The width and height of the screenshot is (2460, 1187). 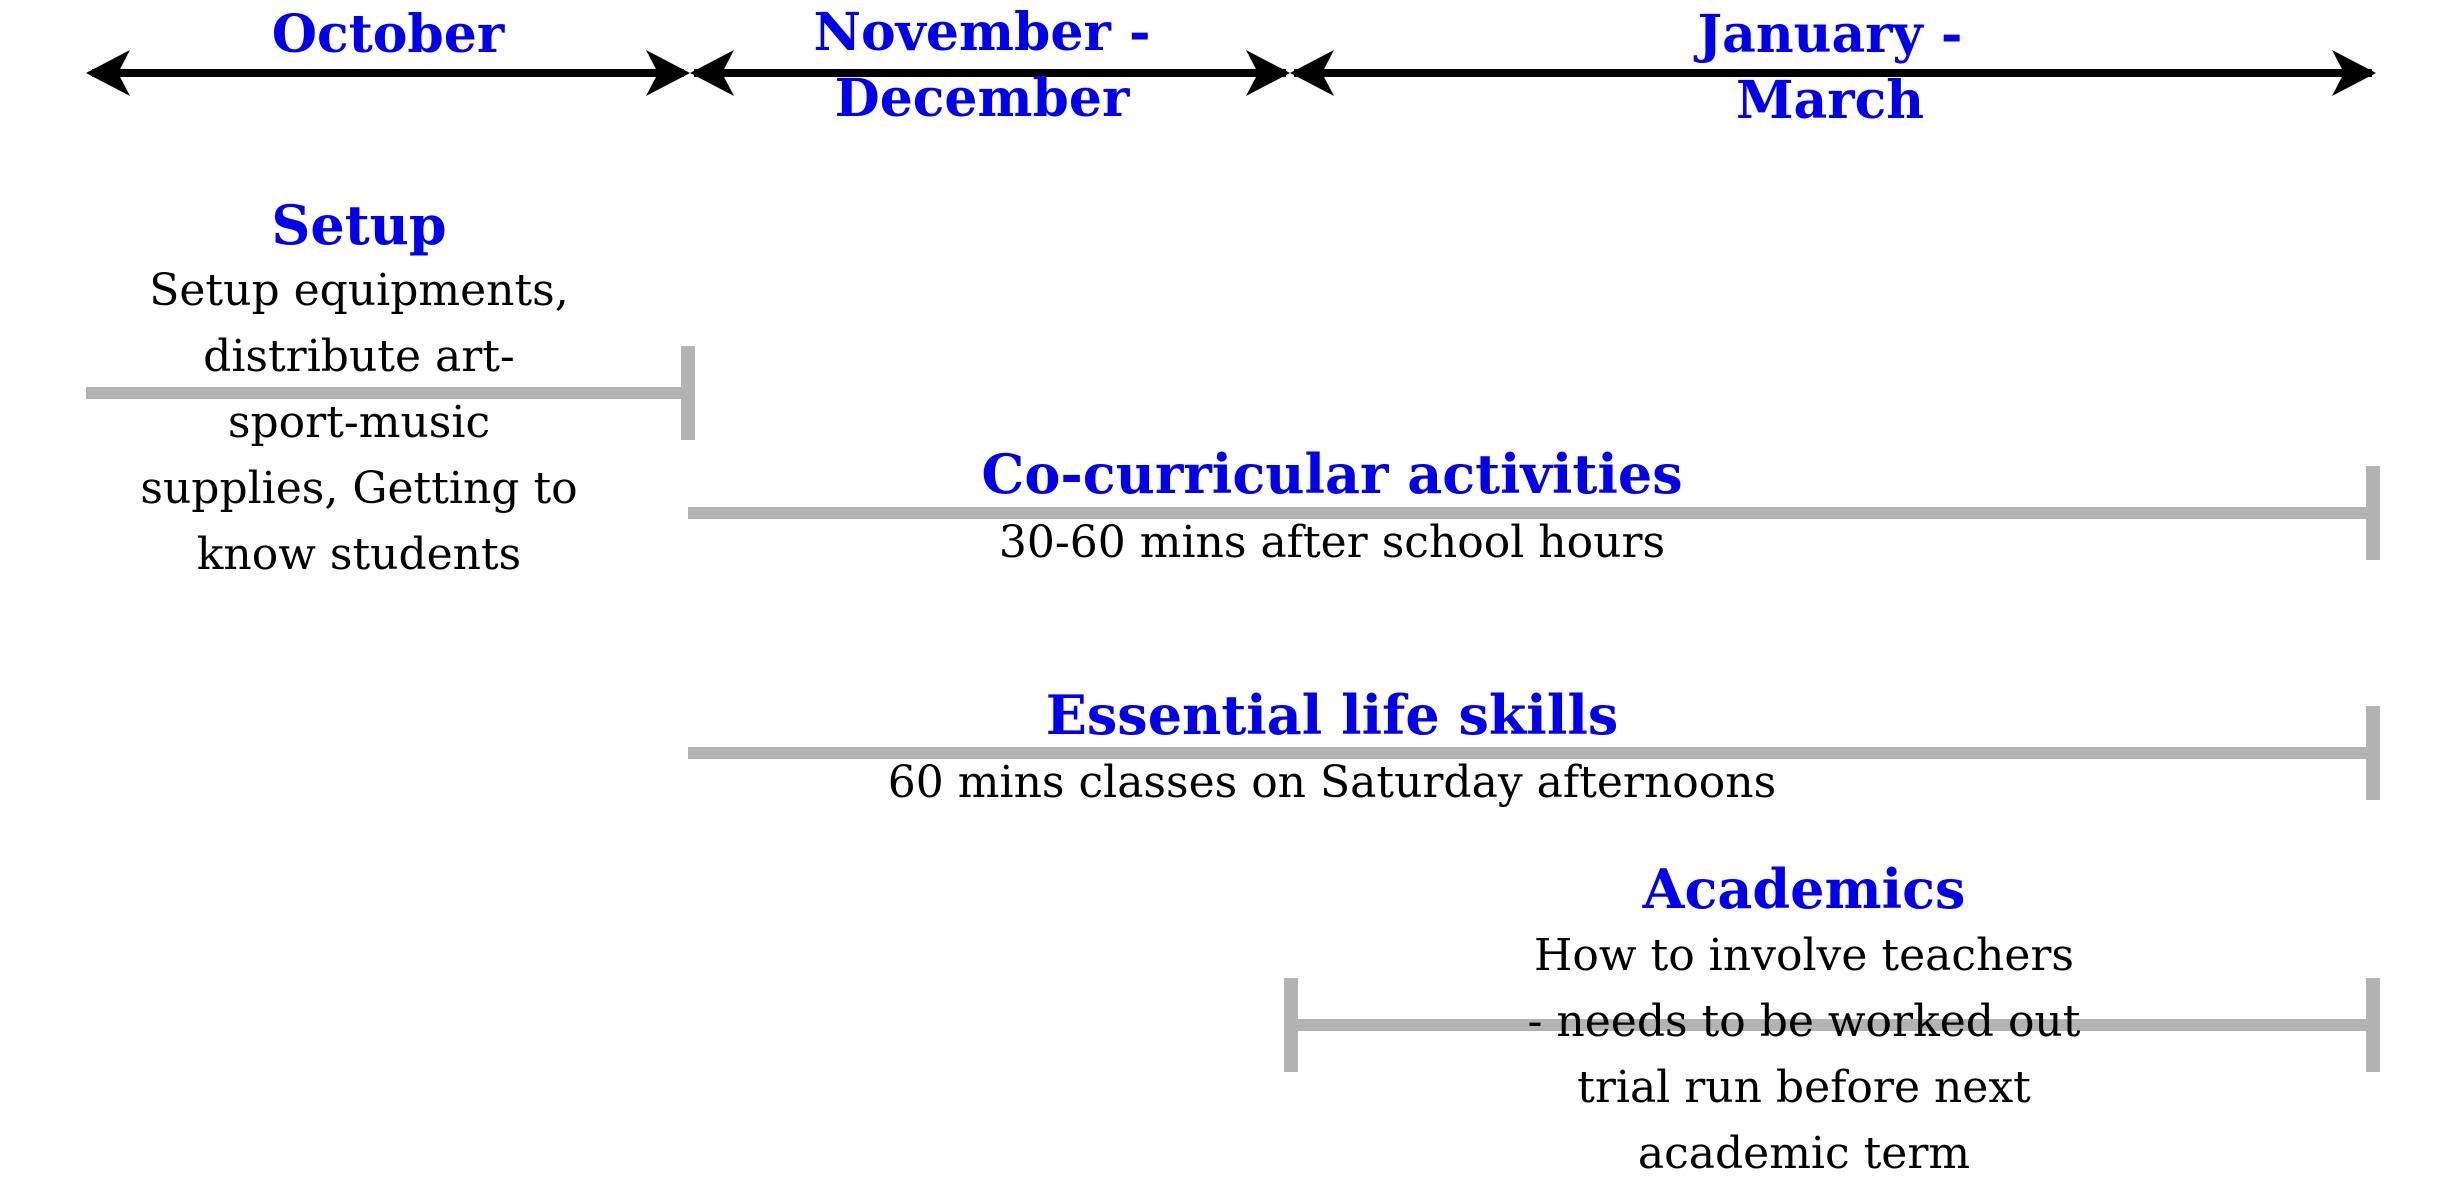 I want to click on phase-title-academics: Academics, so click(x=1804, y=889).